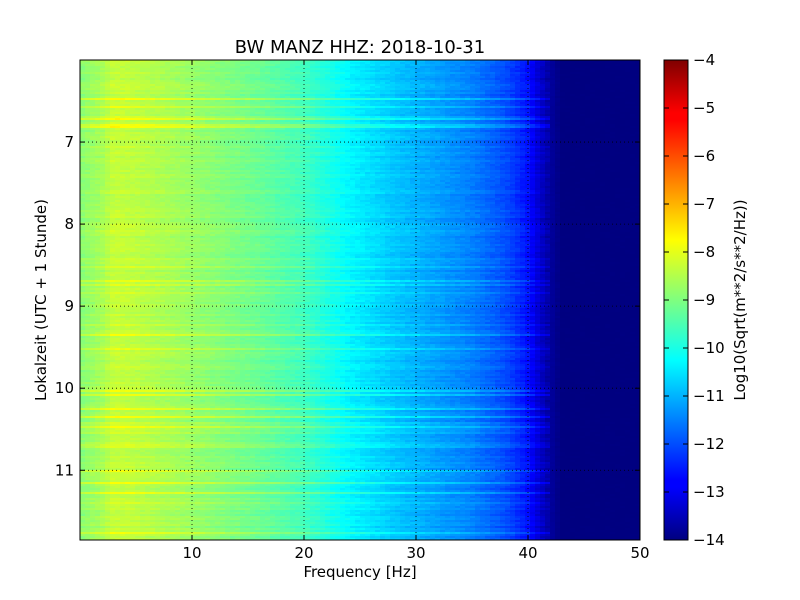 This screenshot has height=600, width=800. What do you see at coordinates (303, 553) in the screenshot?
I see `x-tick-label: 20` at bounding box center [303, 553].